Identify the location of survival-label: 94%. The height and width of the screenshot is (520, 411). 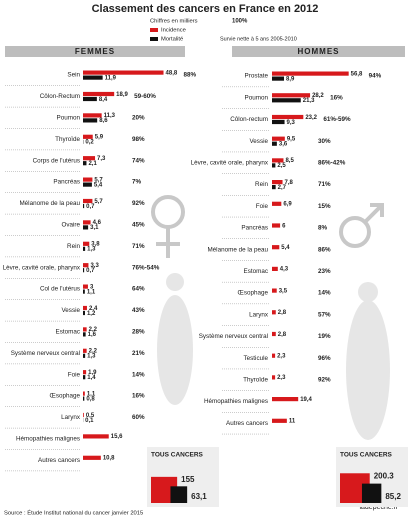
(375, 76).